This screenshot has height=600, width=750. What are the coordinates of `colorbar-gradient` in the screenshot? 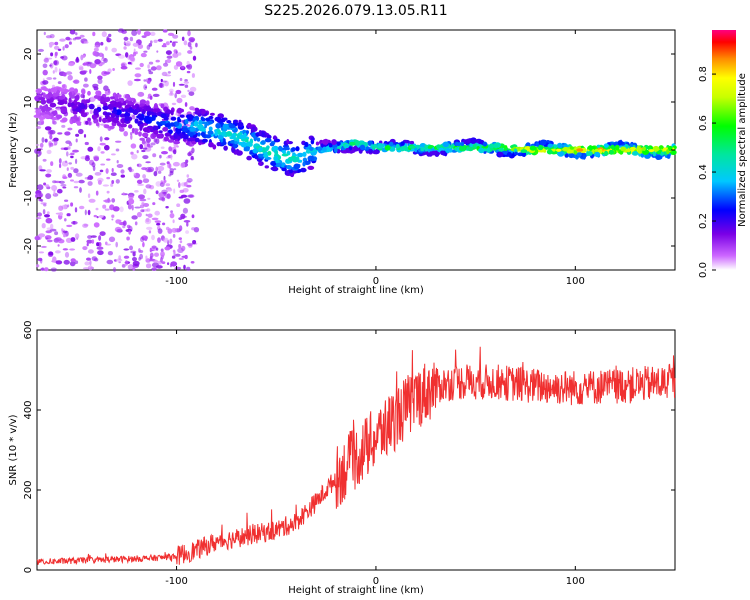 It's located at (724, 150).